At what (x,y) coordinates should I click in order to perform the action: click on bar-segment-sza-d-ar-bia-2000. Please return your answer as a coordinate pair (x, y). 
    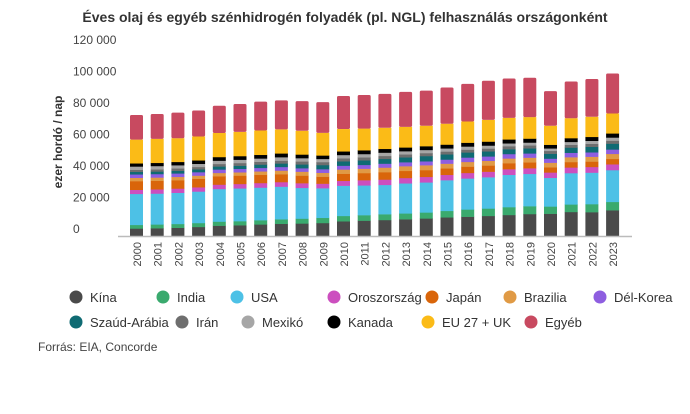
    Looking at the image, I should click on (136, 173).